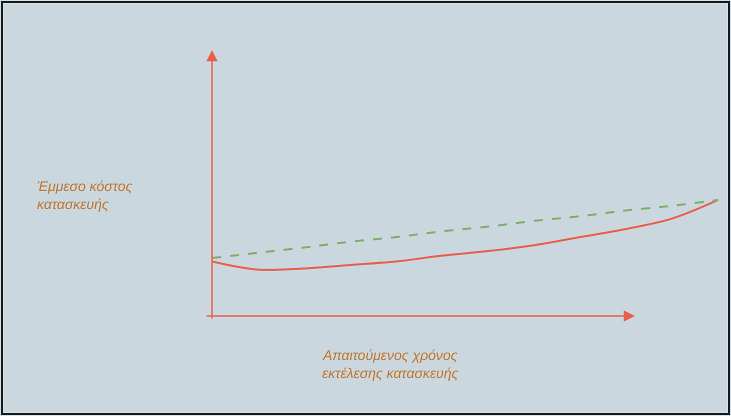 This screenshot has height=416, width=731. Describe the element at coordinates (390, 364) in the screenshot. I see `x-axis-title: Απαιτούμενος χρόνος εκτέλεσης κατασκευής` at that location.